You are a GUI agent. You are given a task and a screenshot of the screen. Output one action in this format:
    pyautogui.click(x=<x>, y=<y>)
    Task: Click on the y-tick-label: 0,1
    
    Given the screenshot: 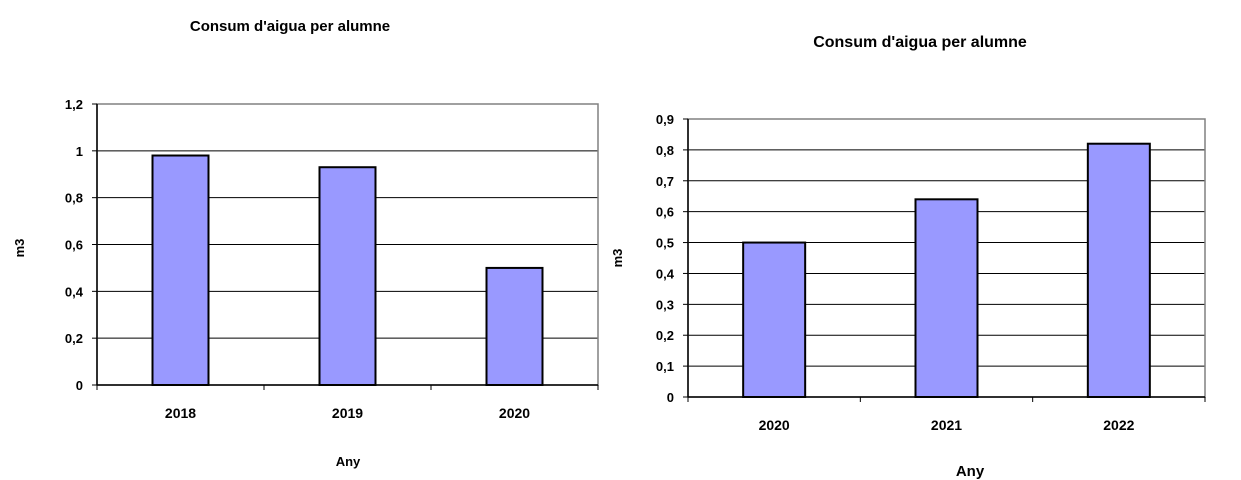 What is the action you would take?
    pyautogui.click(x=665, y=366)
    